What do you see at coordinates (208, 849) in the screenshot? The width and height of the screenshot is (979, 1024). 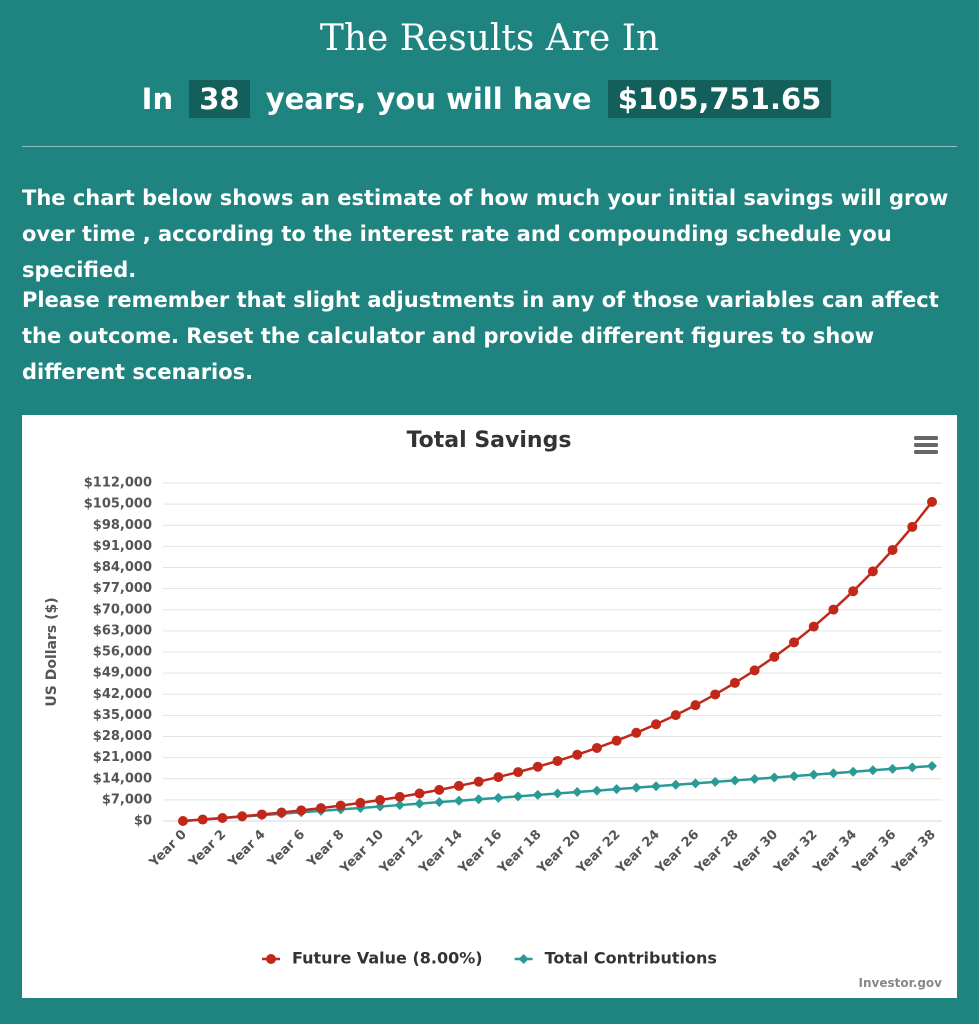 I see `x-tick-label: Year 2` at bounding box center [208, 849].